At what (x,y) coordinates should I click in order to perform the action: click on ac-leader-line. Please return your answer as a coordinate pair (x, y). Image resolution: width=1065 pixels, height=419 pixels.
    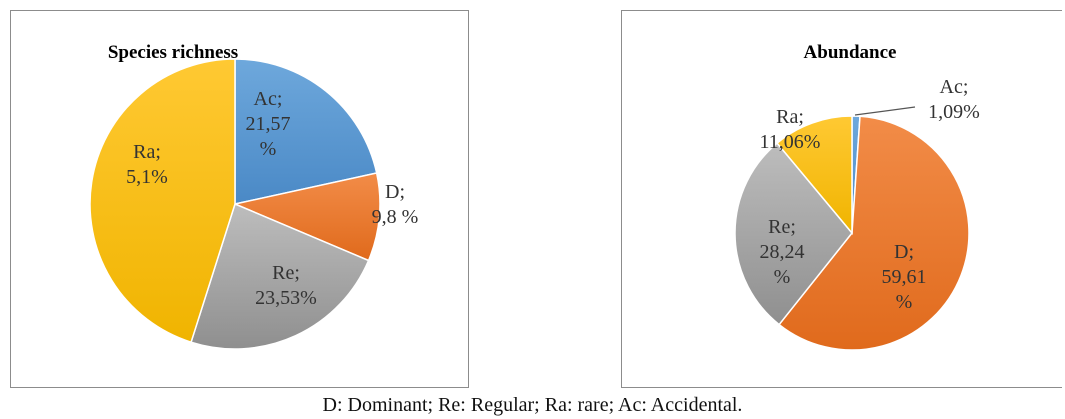
    Looking at the image, I should click on (885, 111).